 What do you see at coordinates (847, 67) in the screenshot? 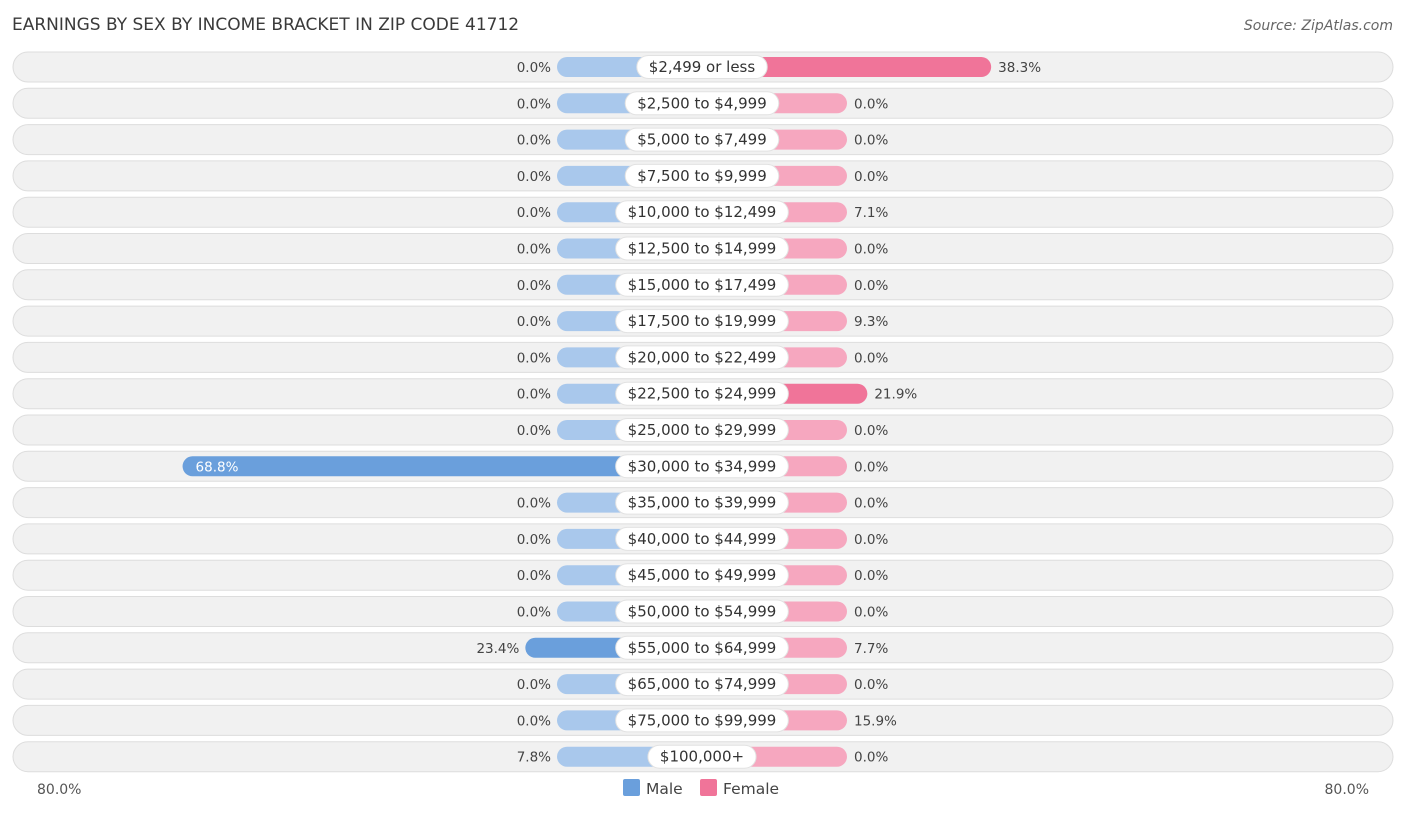
I see `bar-female` at bounding box center [847, 67].